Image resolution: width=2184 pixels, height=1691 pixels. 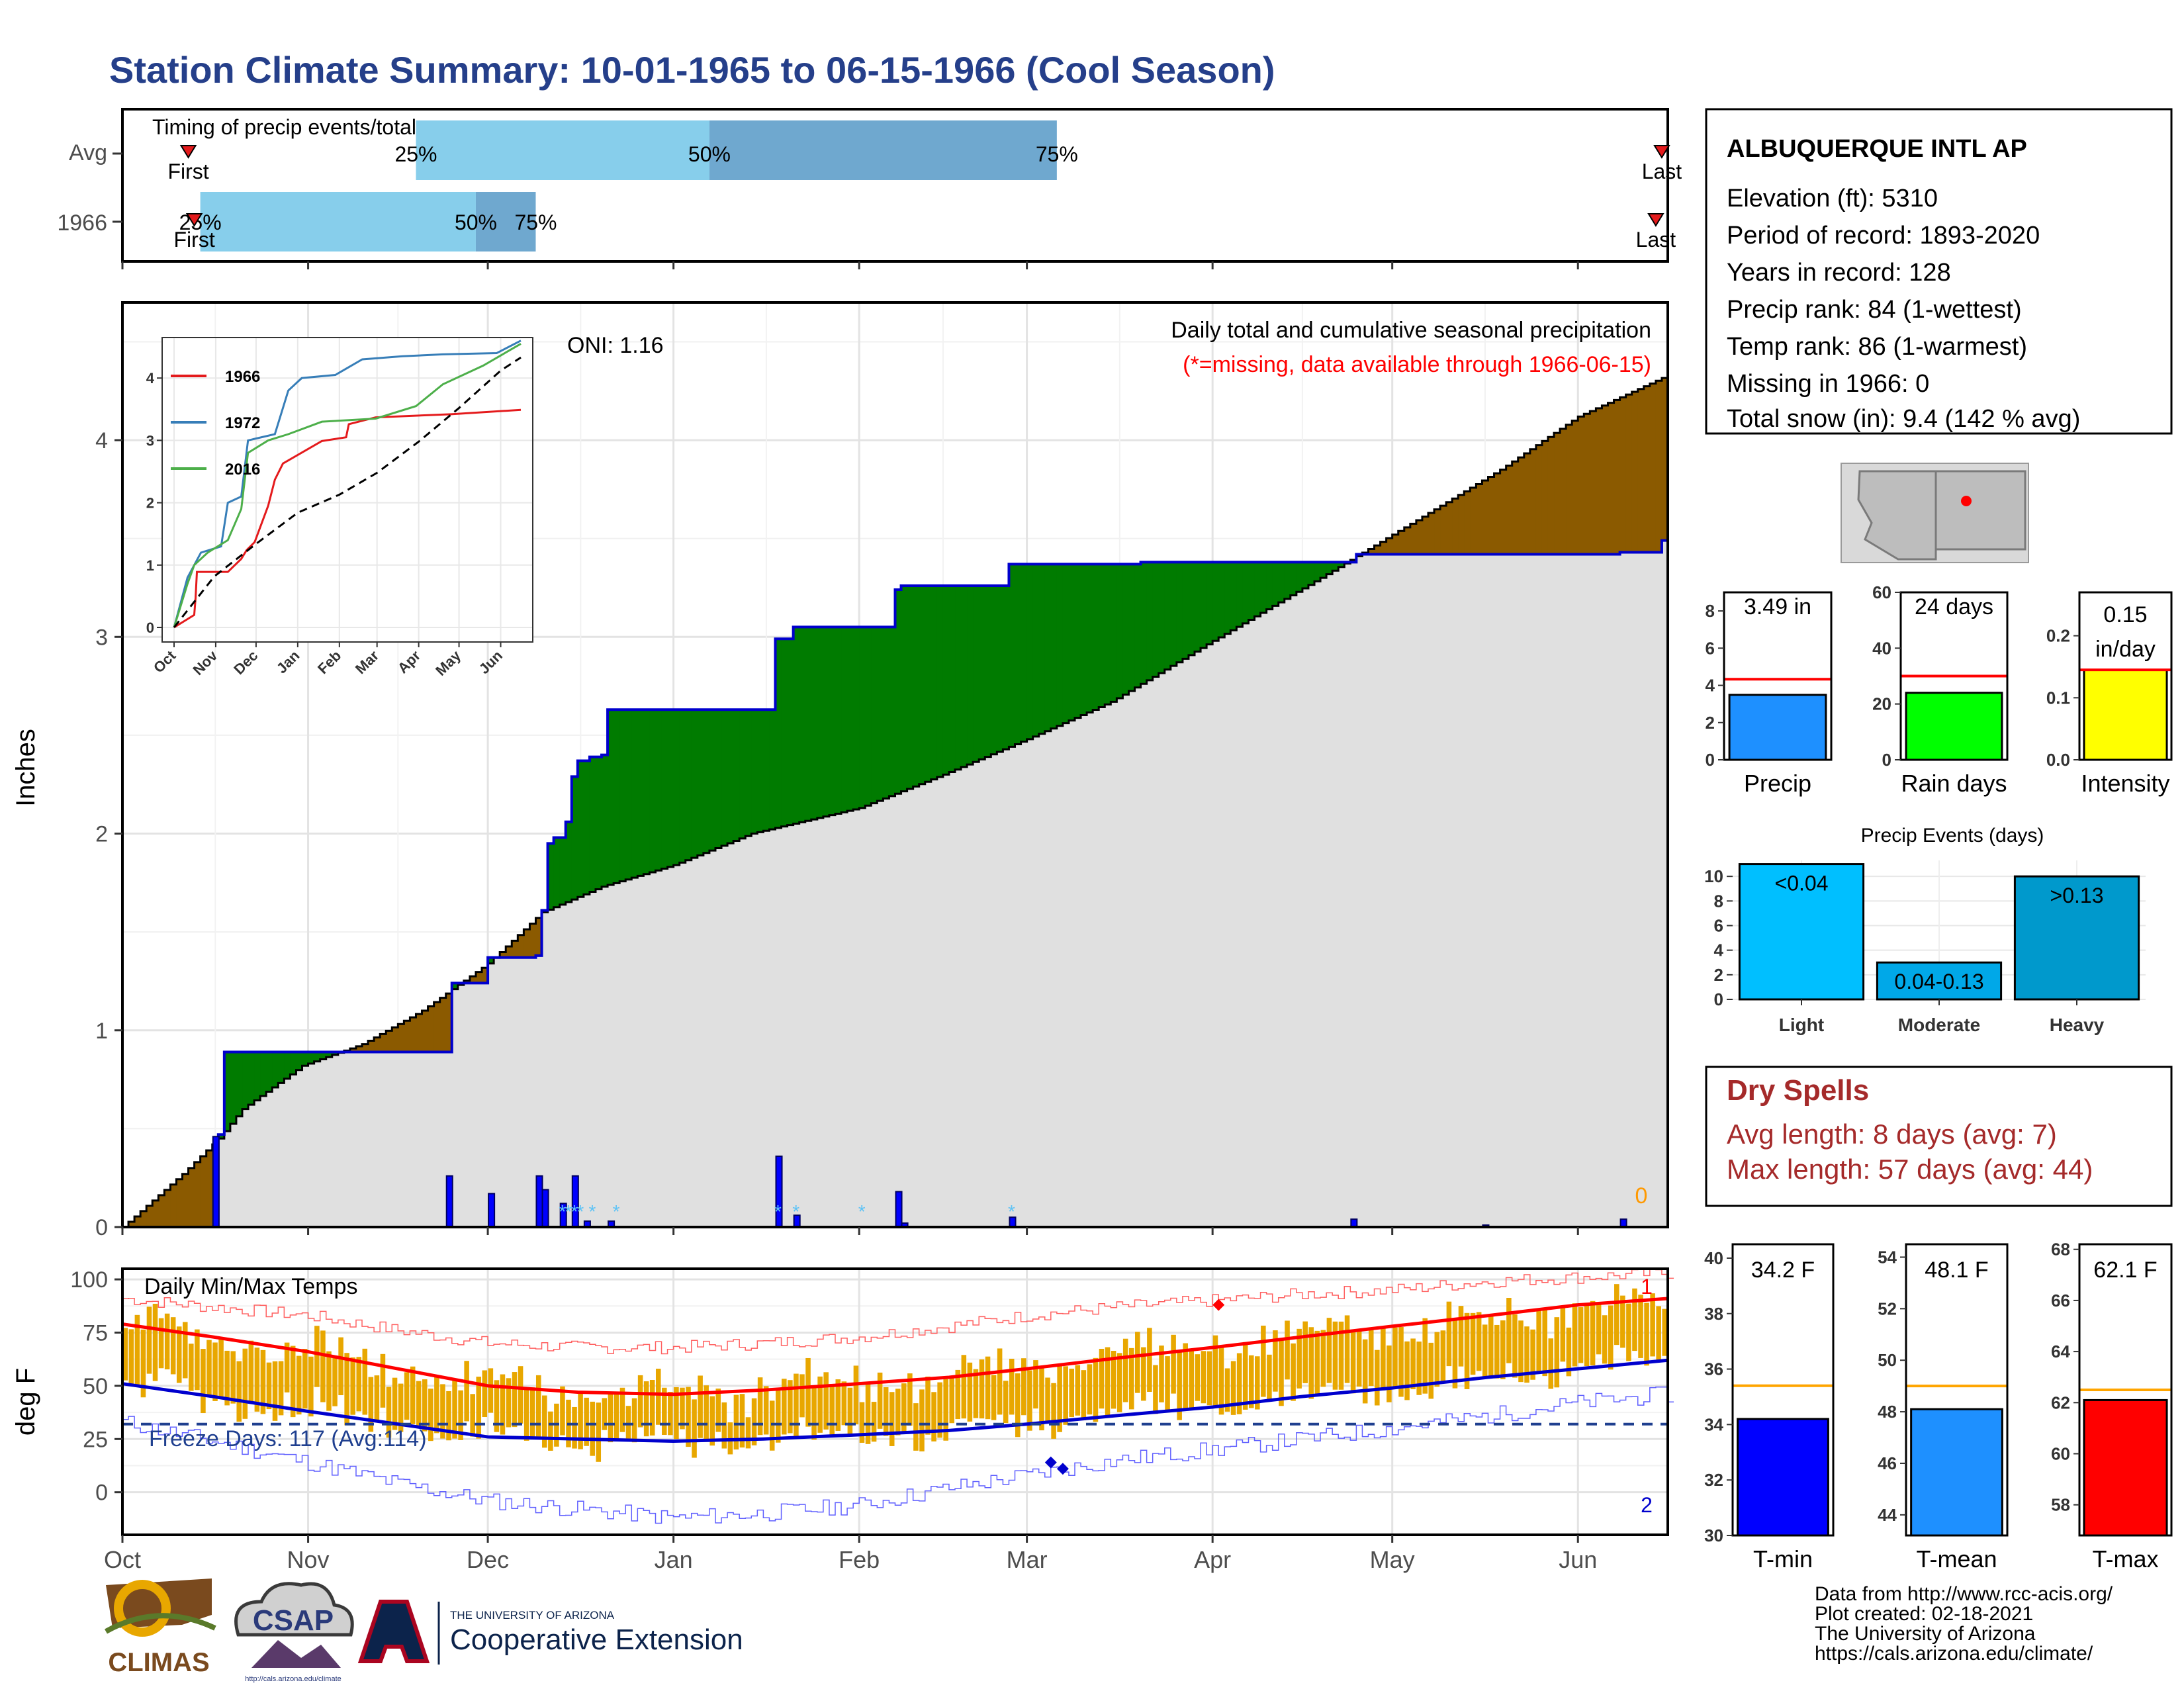 What do you see at coordinates (101, 637) in the screenshot?
I see `precip-y-tick-label-3: 3` at bounding box center [101, 637].